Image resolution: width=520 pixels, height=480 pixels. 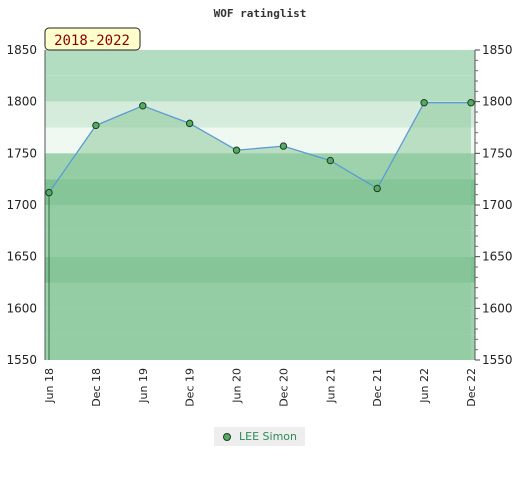 I want to click on y-tick-label-left: 1750, so click(x=21, y=153).